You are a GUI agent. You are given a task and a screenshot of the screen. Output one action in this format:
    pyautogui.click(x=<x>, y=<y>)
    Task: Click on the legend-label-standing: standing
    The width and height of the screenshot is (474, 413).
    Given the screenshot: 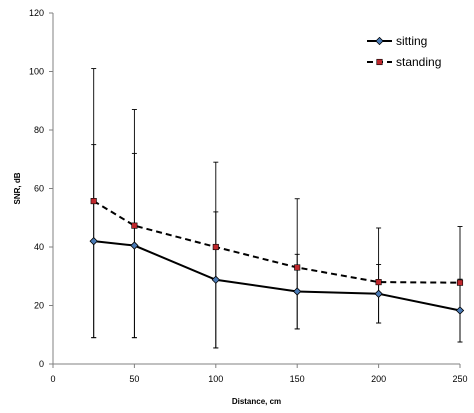 What is the action you would take?
    pyautogui.click(x=418, y=62)
    